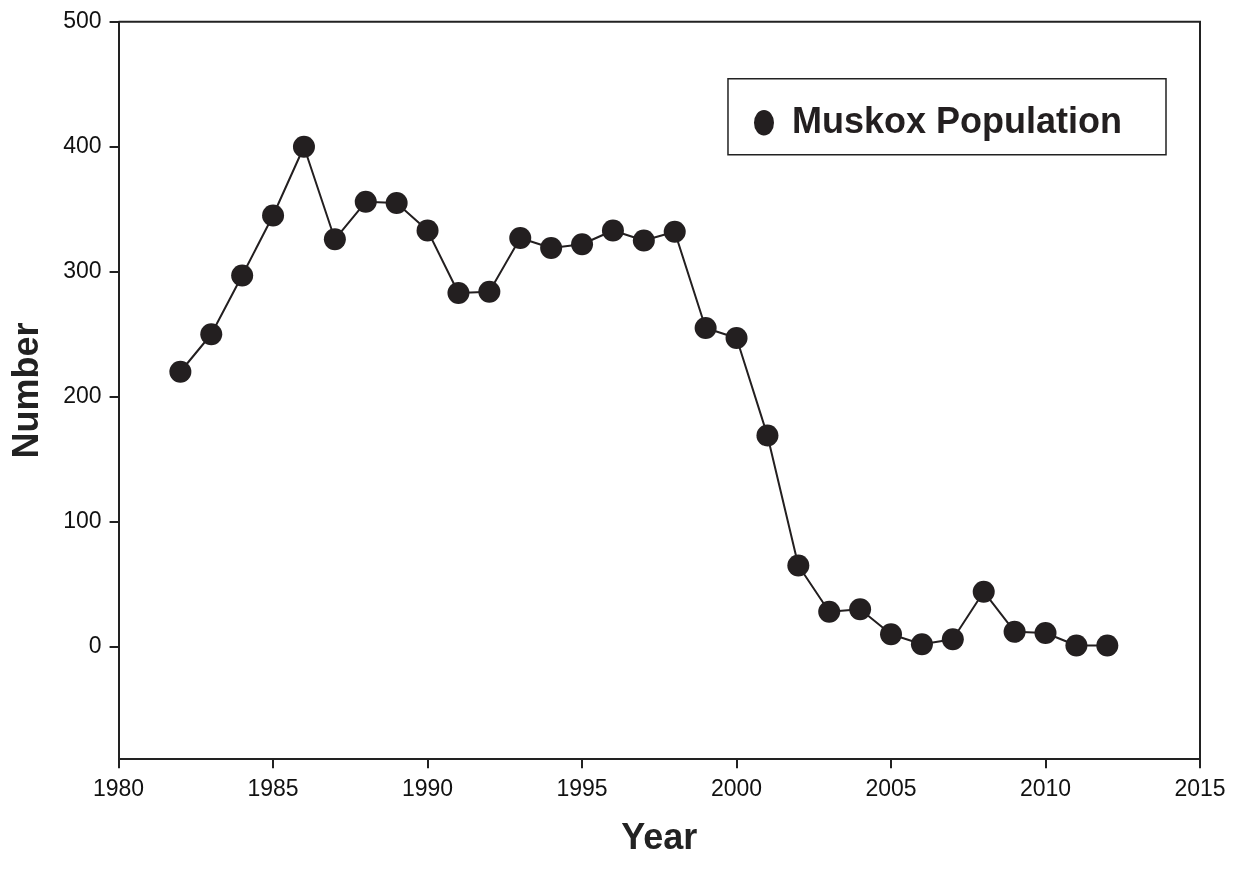 The image size is (1240, 877). I want to click on x-tick-label: 1985, so click(273, 788).